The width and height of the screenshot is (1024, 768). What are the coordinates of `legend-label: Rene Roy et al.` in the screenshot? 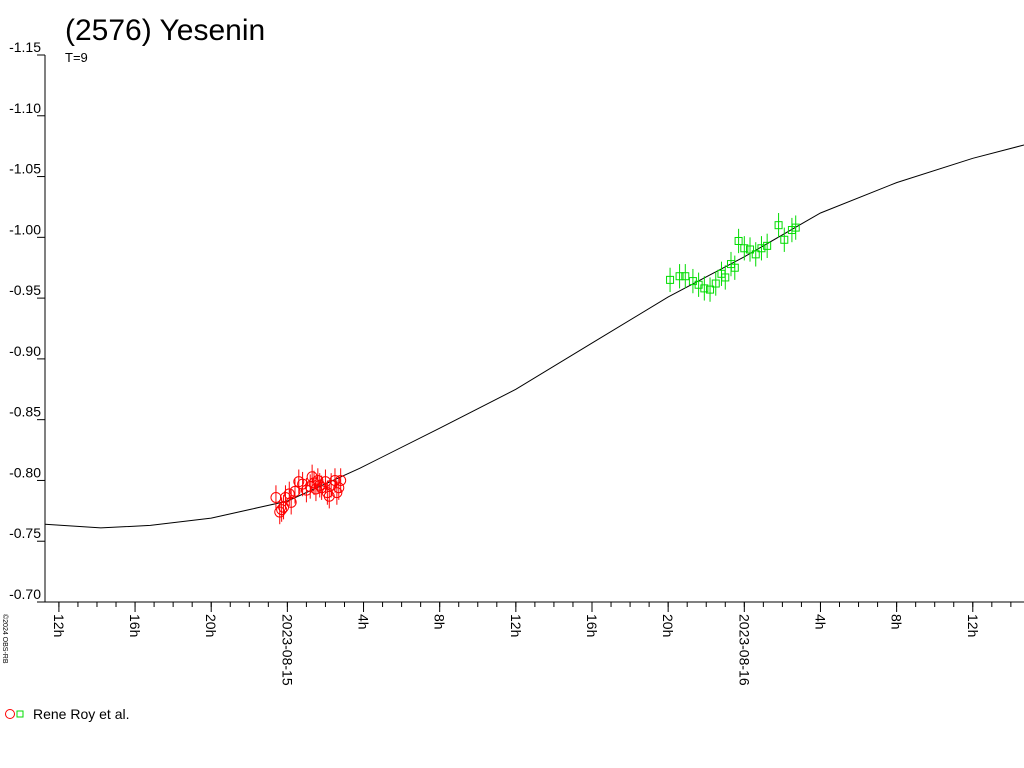 It's located at (81, 714).